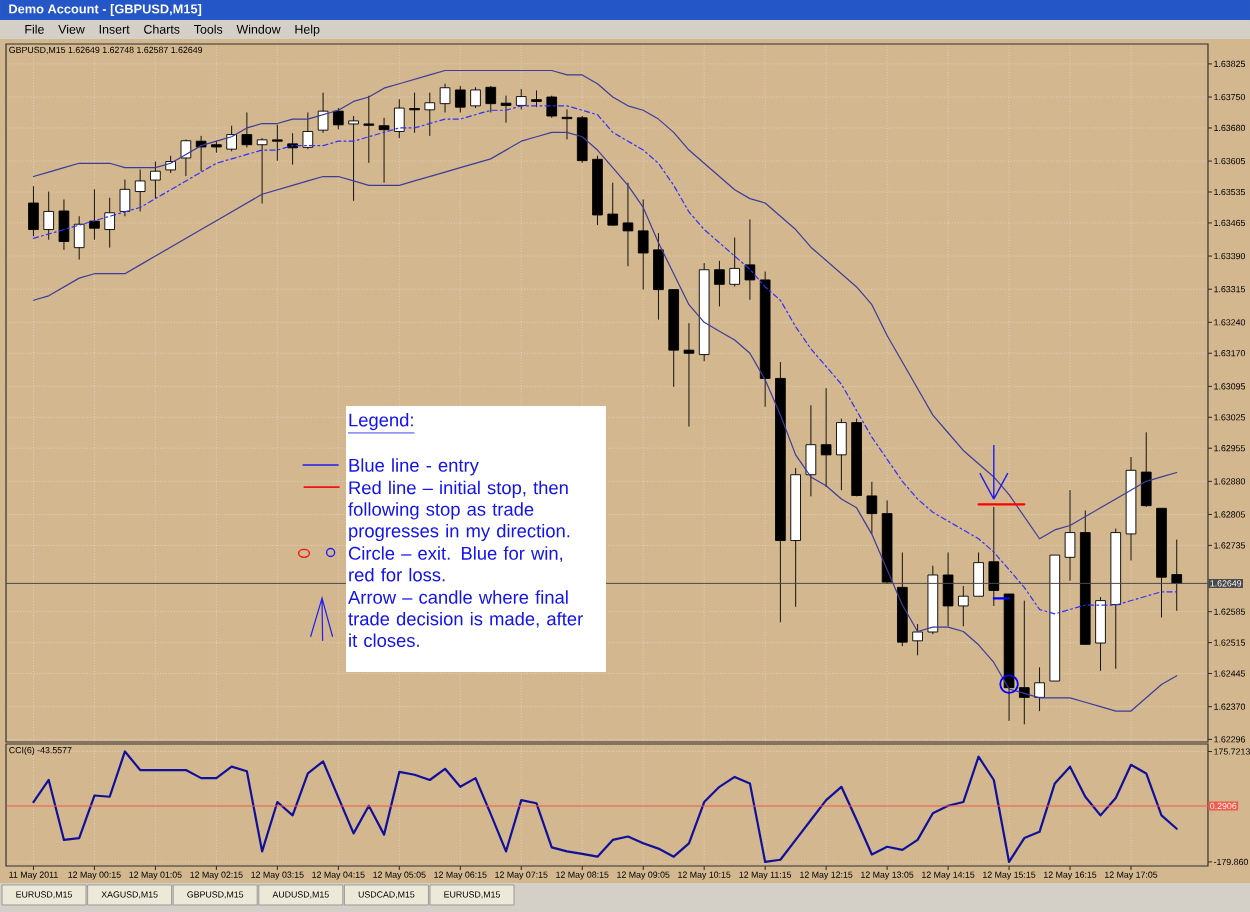  Describe the element at coordinates (465, 619) in the screenshot. I see `annotation: Arrow – candle where final trade decision is made, after it closes.` at that location.